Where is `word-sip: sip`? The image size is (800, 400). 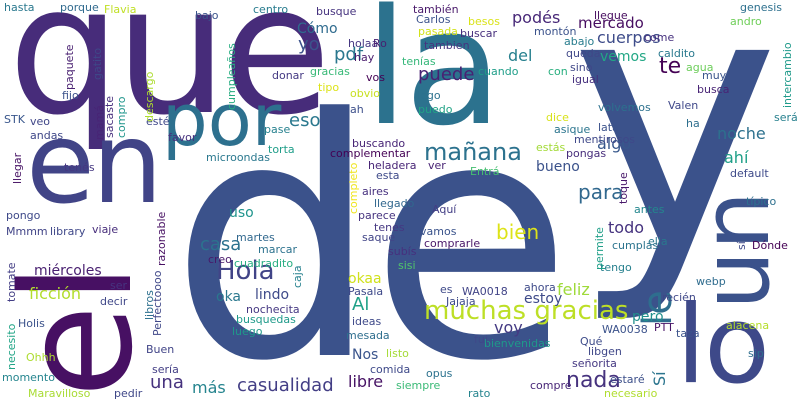
word-sip: sip is located at coordinates (756, 353).